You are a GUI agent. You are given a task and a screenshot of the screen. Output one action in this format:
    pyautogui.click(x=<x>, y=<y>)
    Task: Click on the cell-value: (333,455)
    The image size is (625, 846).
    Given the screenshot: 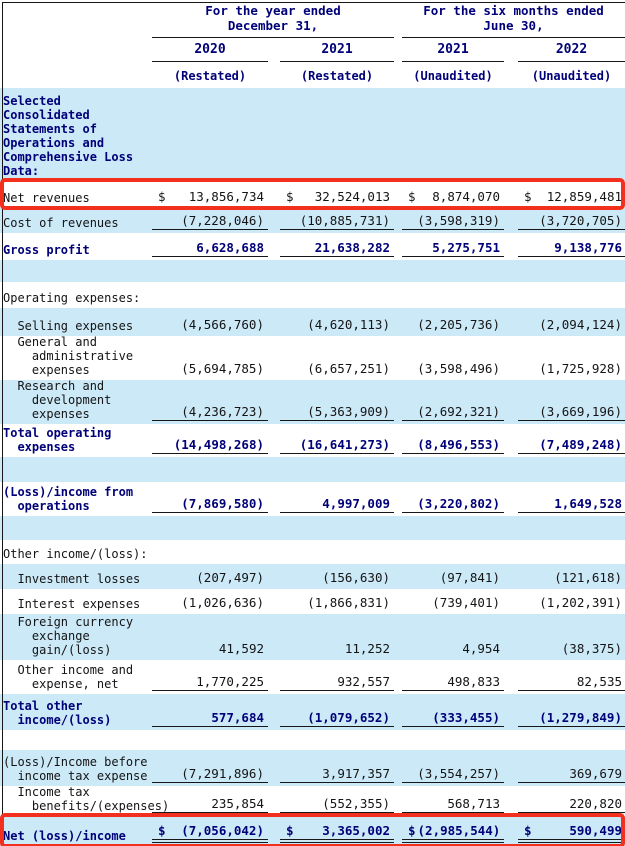 What is the action you would take?
    pyautogui.click(x=453, y=718)
    